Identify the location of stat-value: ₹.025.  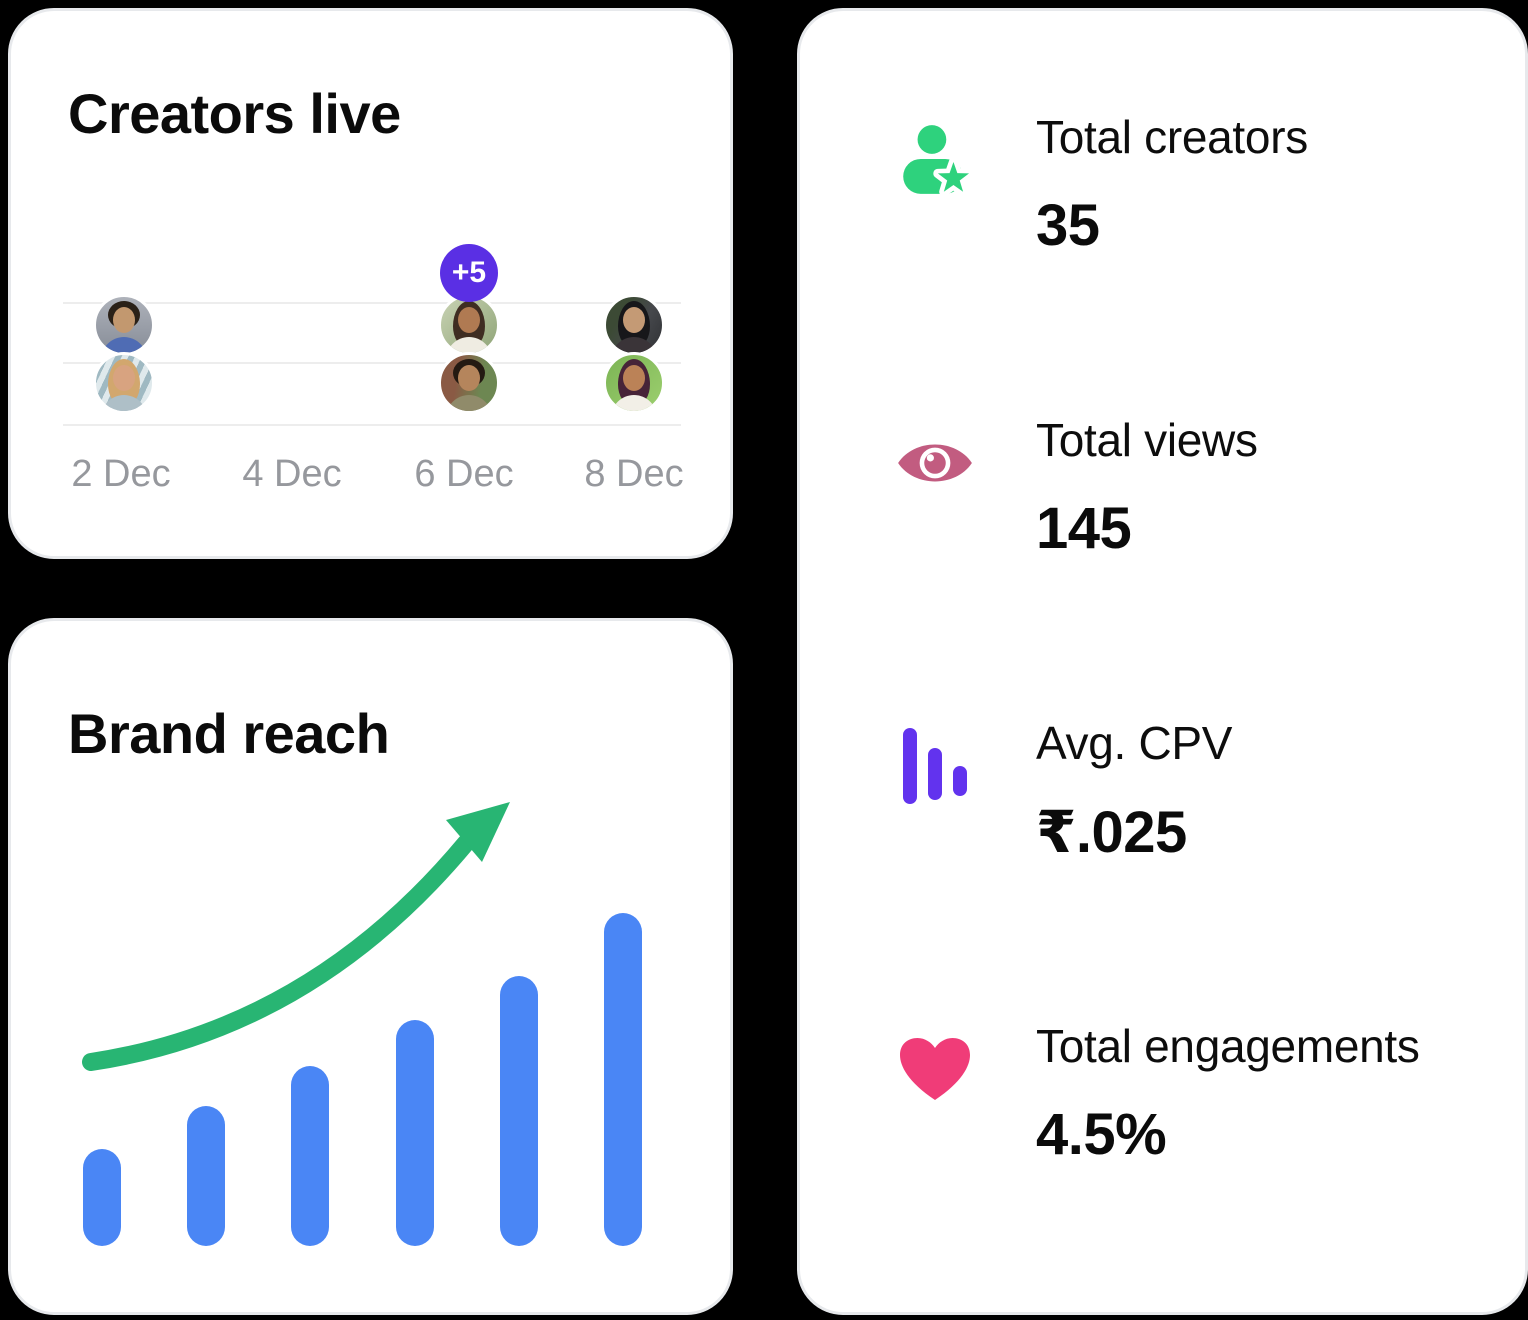
(1111, 832).